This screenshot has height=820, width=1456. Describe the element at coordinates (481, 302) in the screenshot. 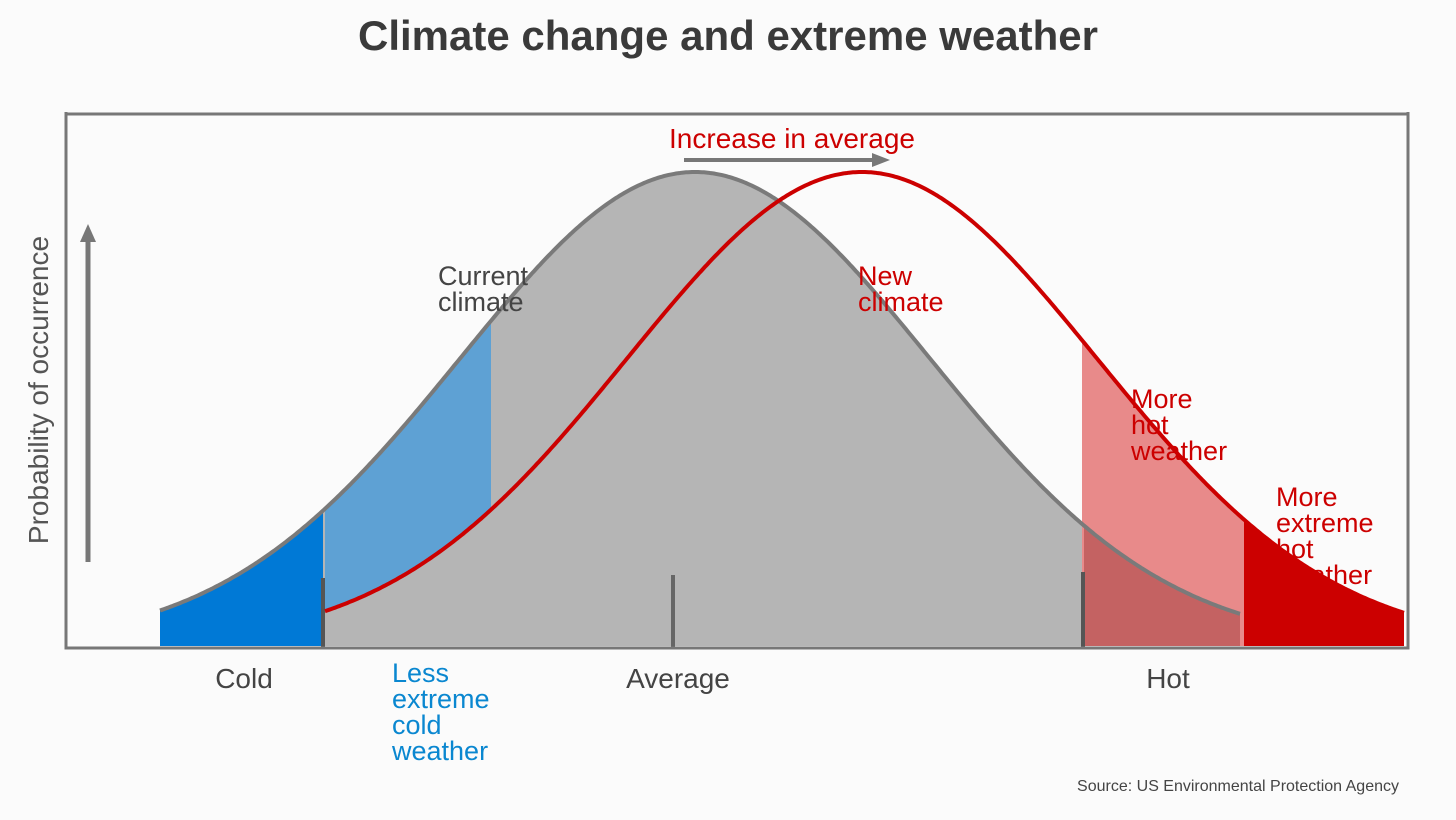

I see `current-climate-label-2: climate` at that location.